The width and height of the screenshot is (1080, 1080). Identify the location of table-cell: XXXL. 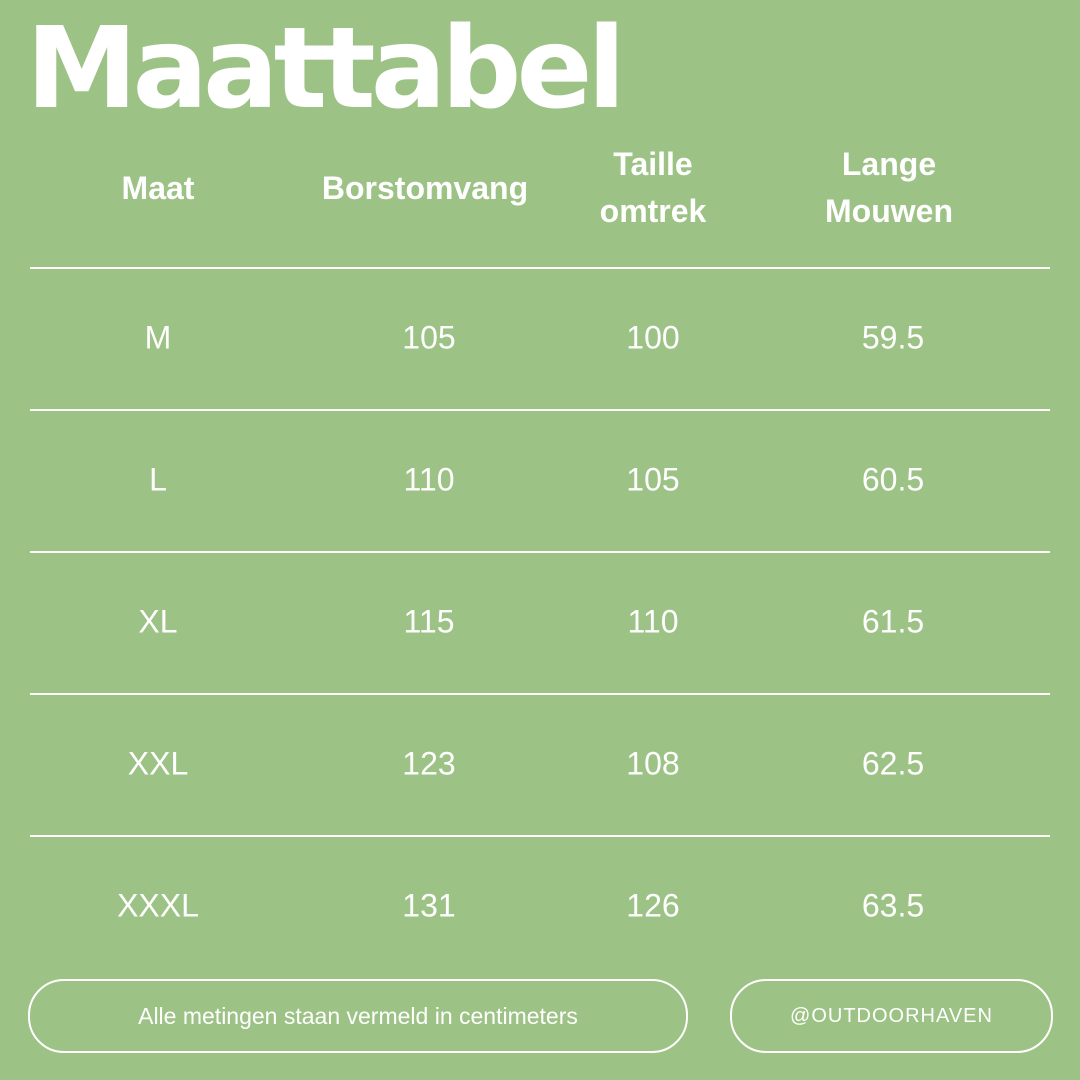
(158, 905).